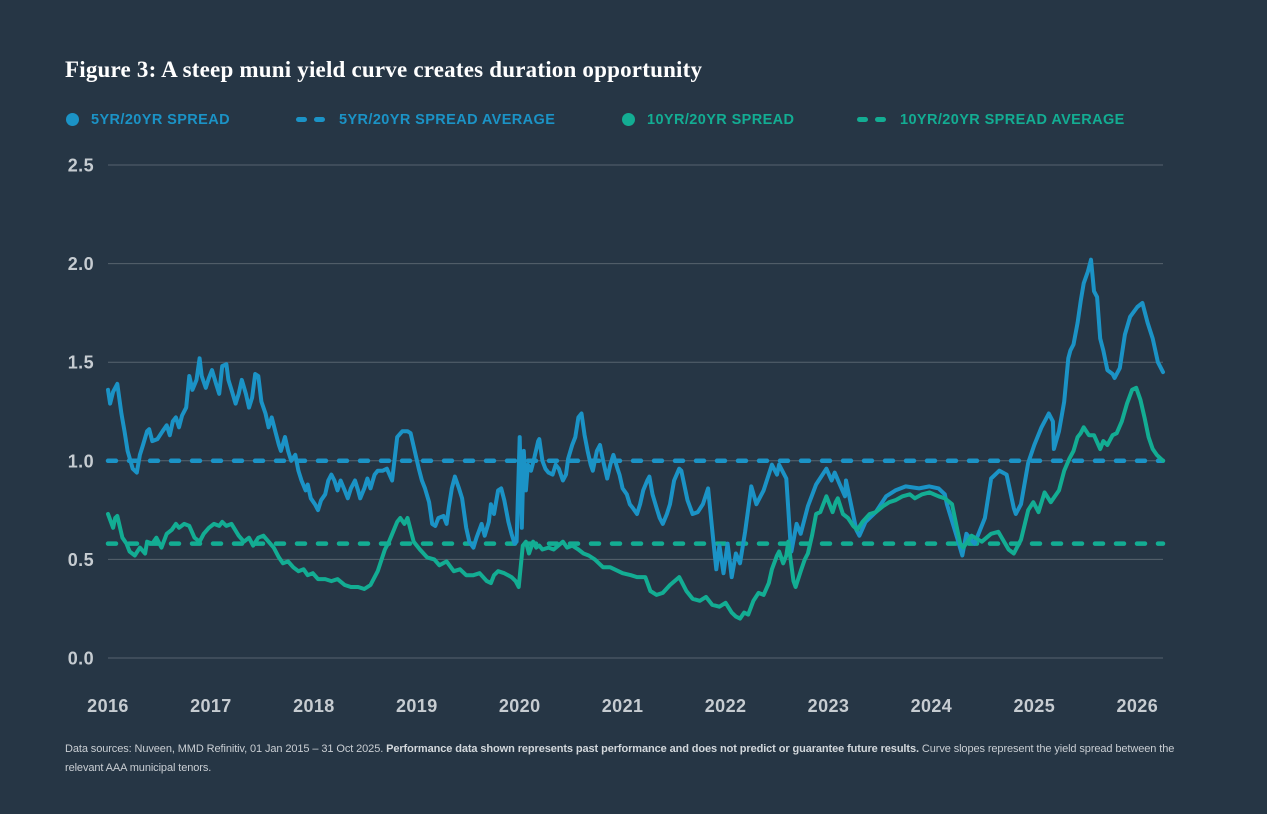 The width and height of the screenshot is (1267, 814). I want to click on x-tick-label: 2023, so click(829, 706).